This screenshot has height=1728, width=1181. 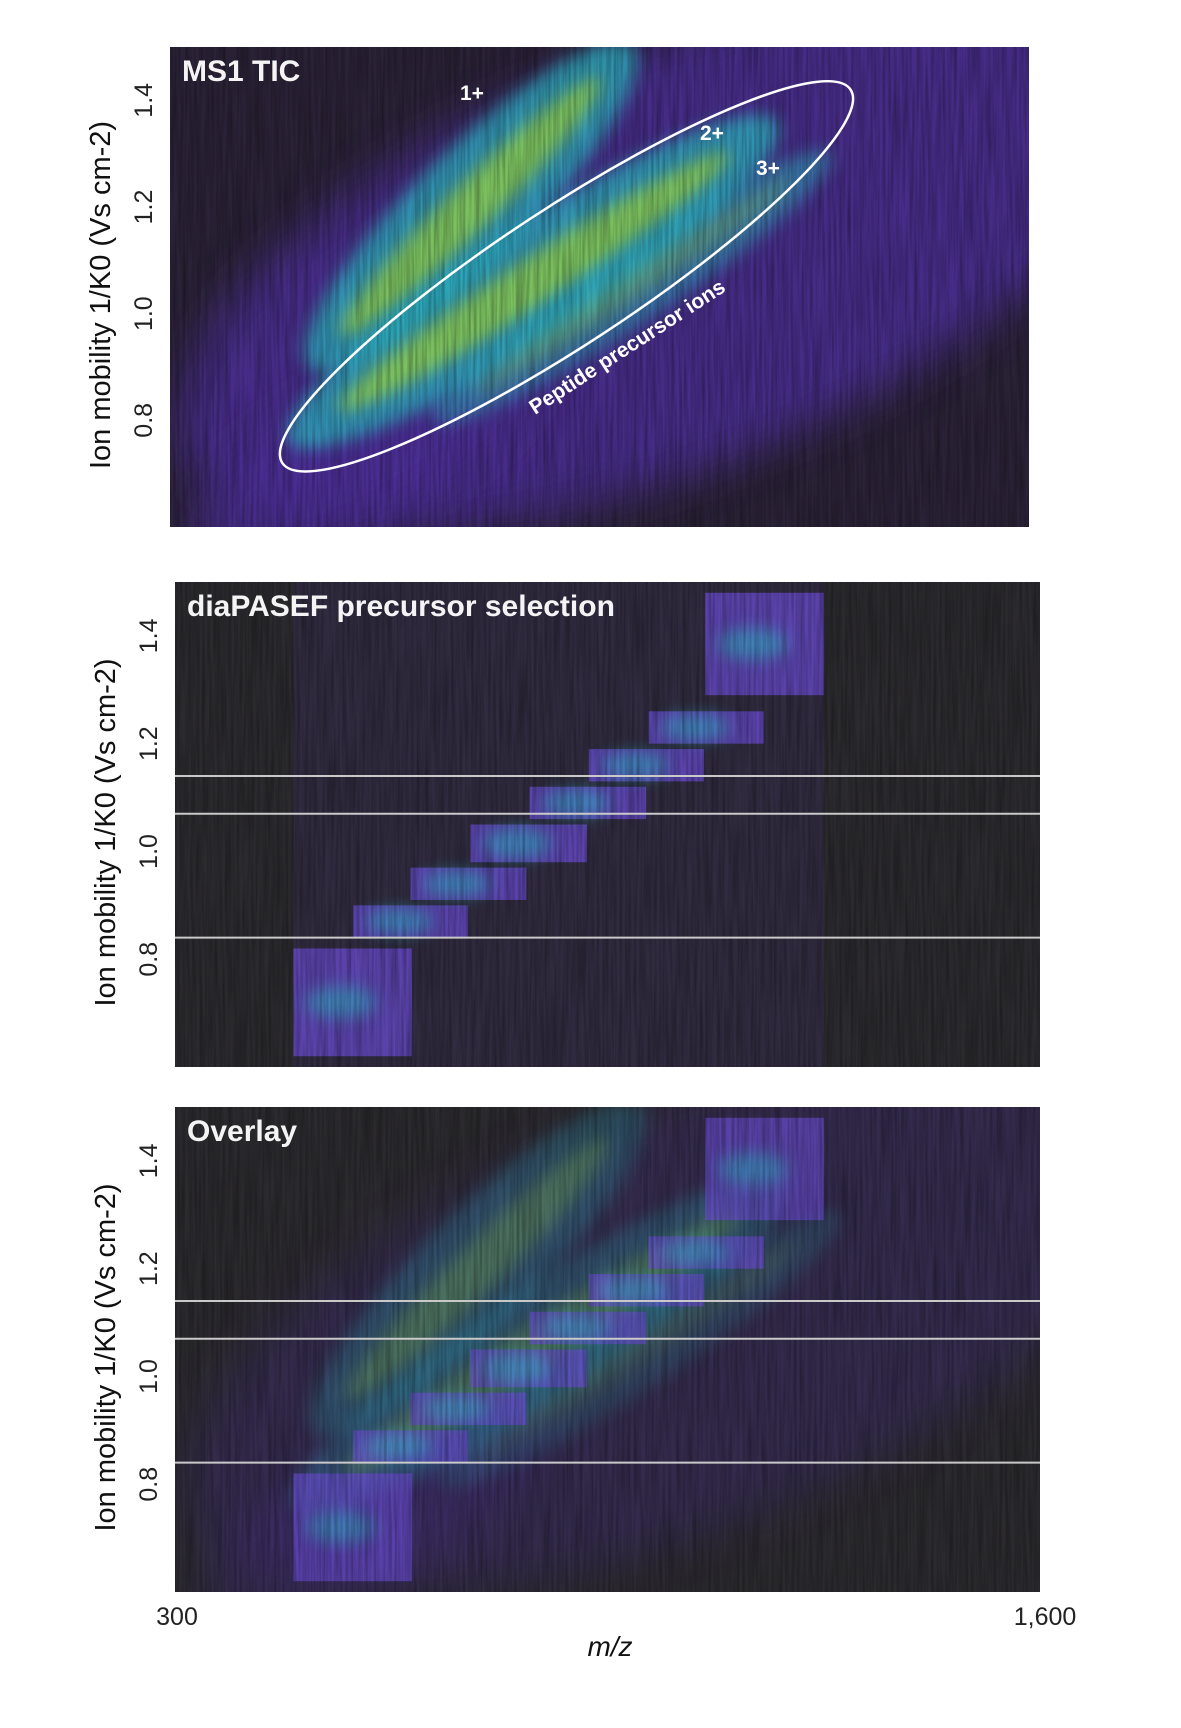 What do you see at coordinates (177, 1617) in the screenshot?
I see `x-tick-label: 300` at bounding box center [177, 1617].